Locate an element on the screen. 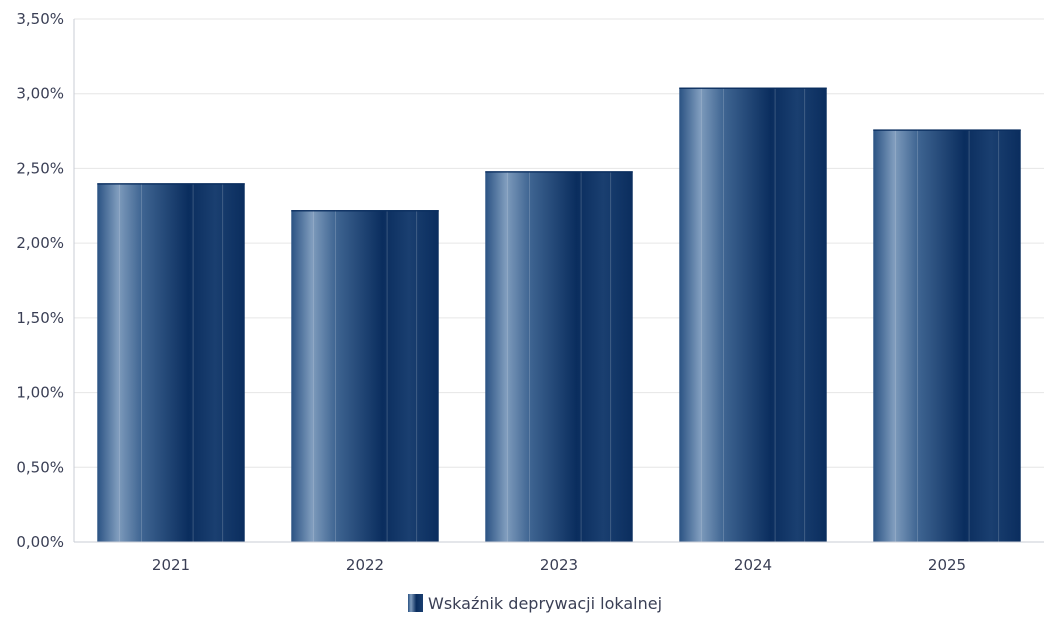 The height and width of the screenshot is (617, 1046). x-tick-label: 2023 is located at coordinates (559, 565).